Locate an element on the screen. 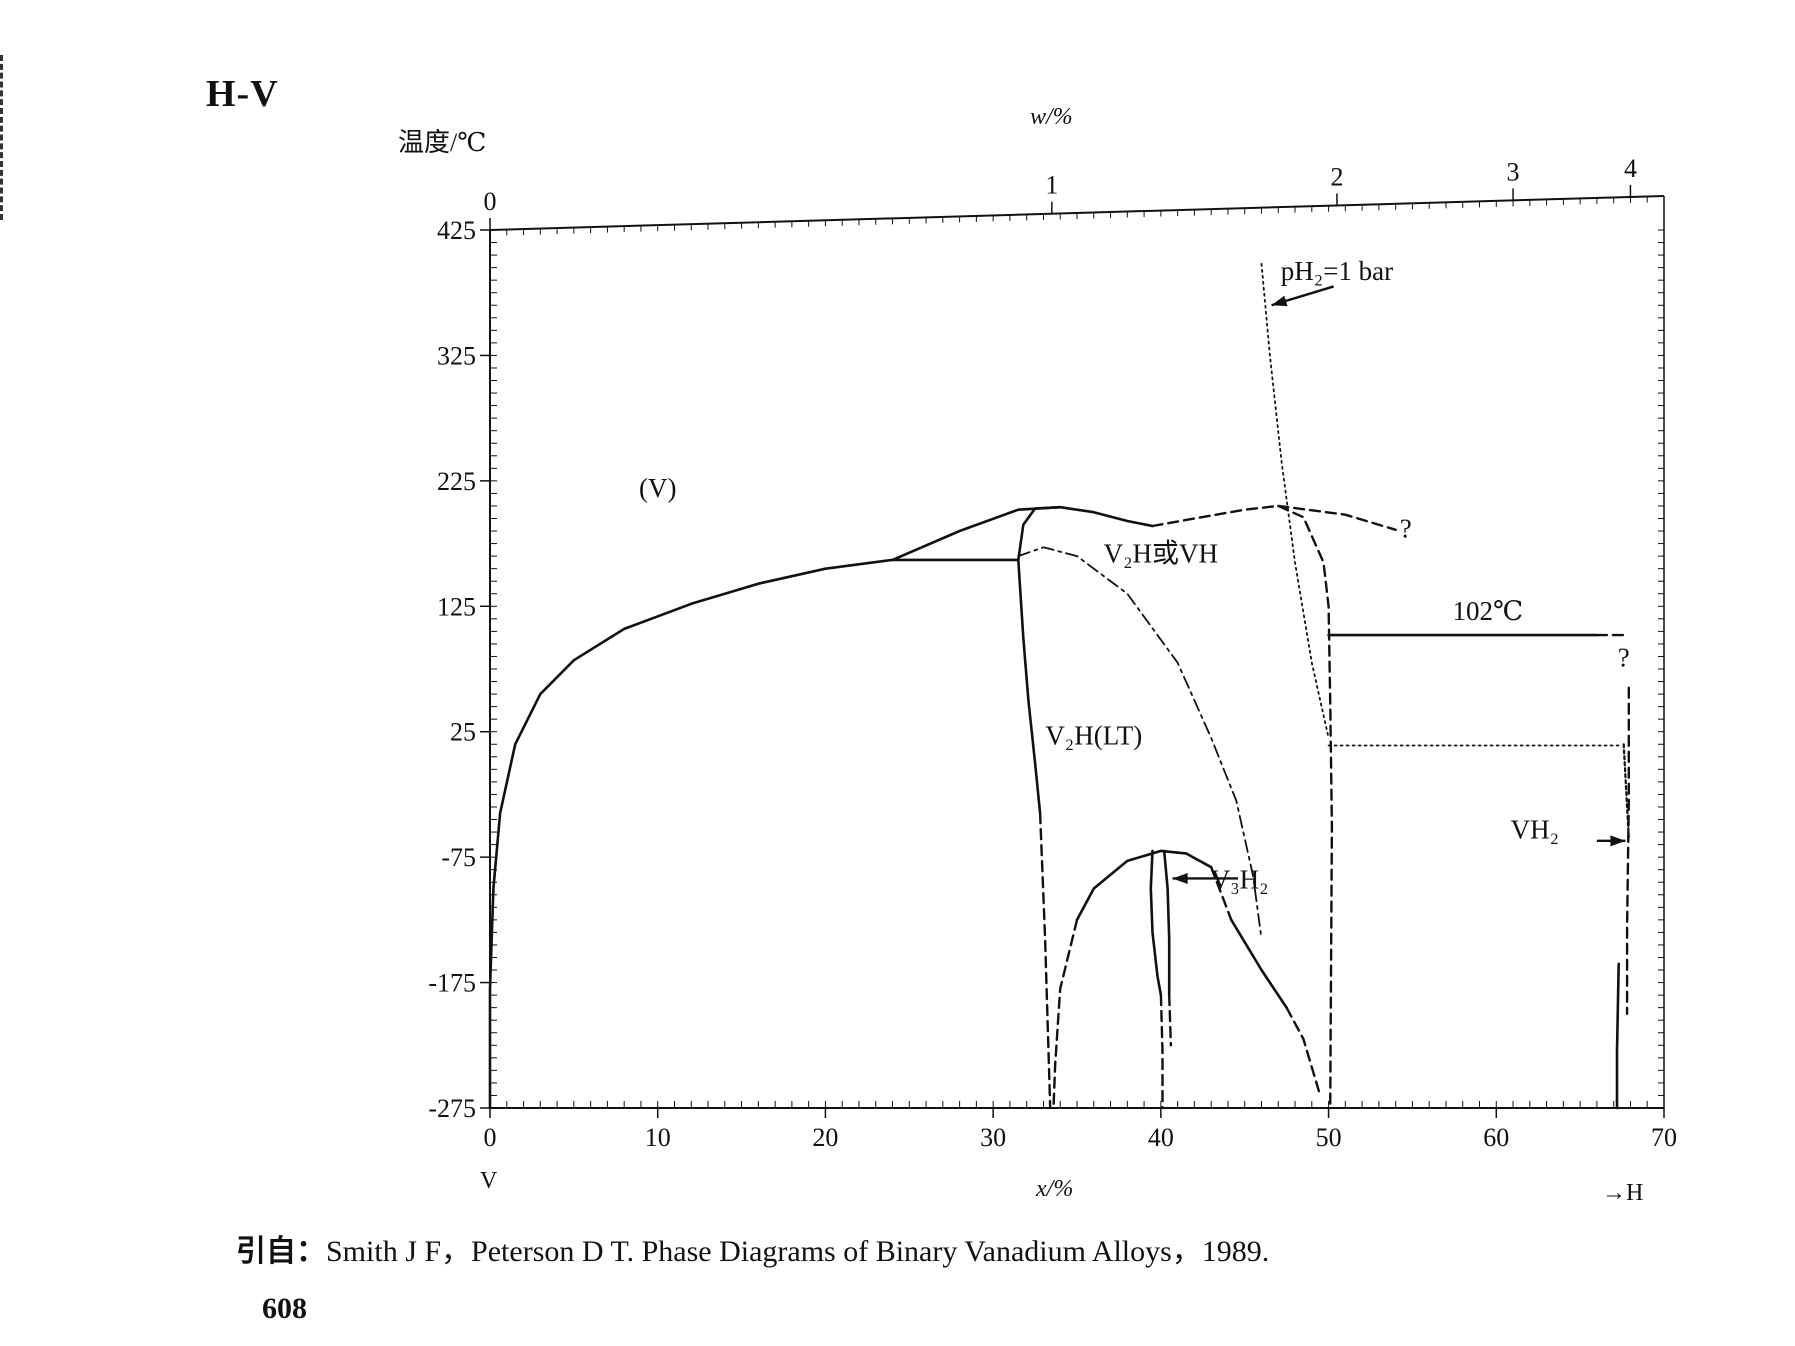  top-tick-label: 0 is located at coordinates (490, 201).